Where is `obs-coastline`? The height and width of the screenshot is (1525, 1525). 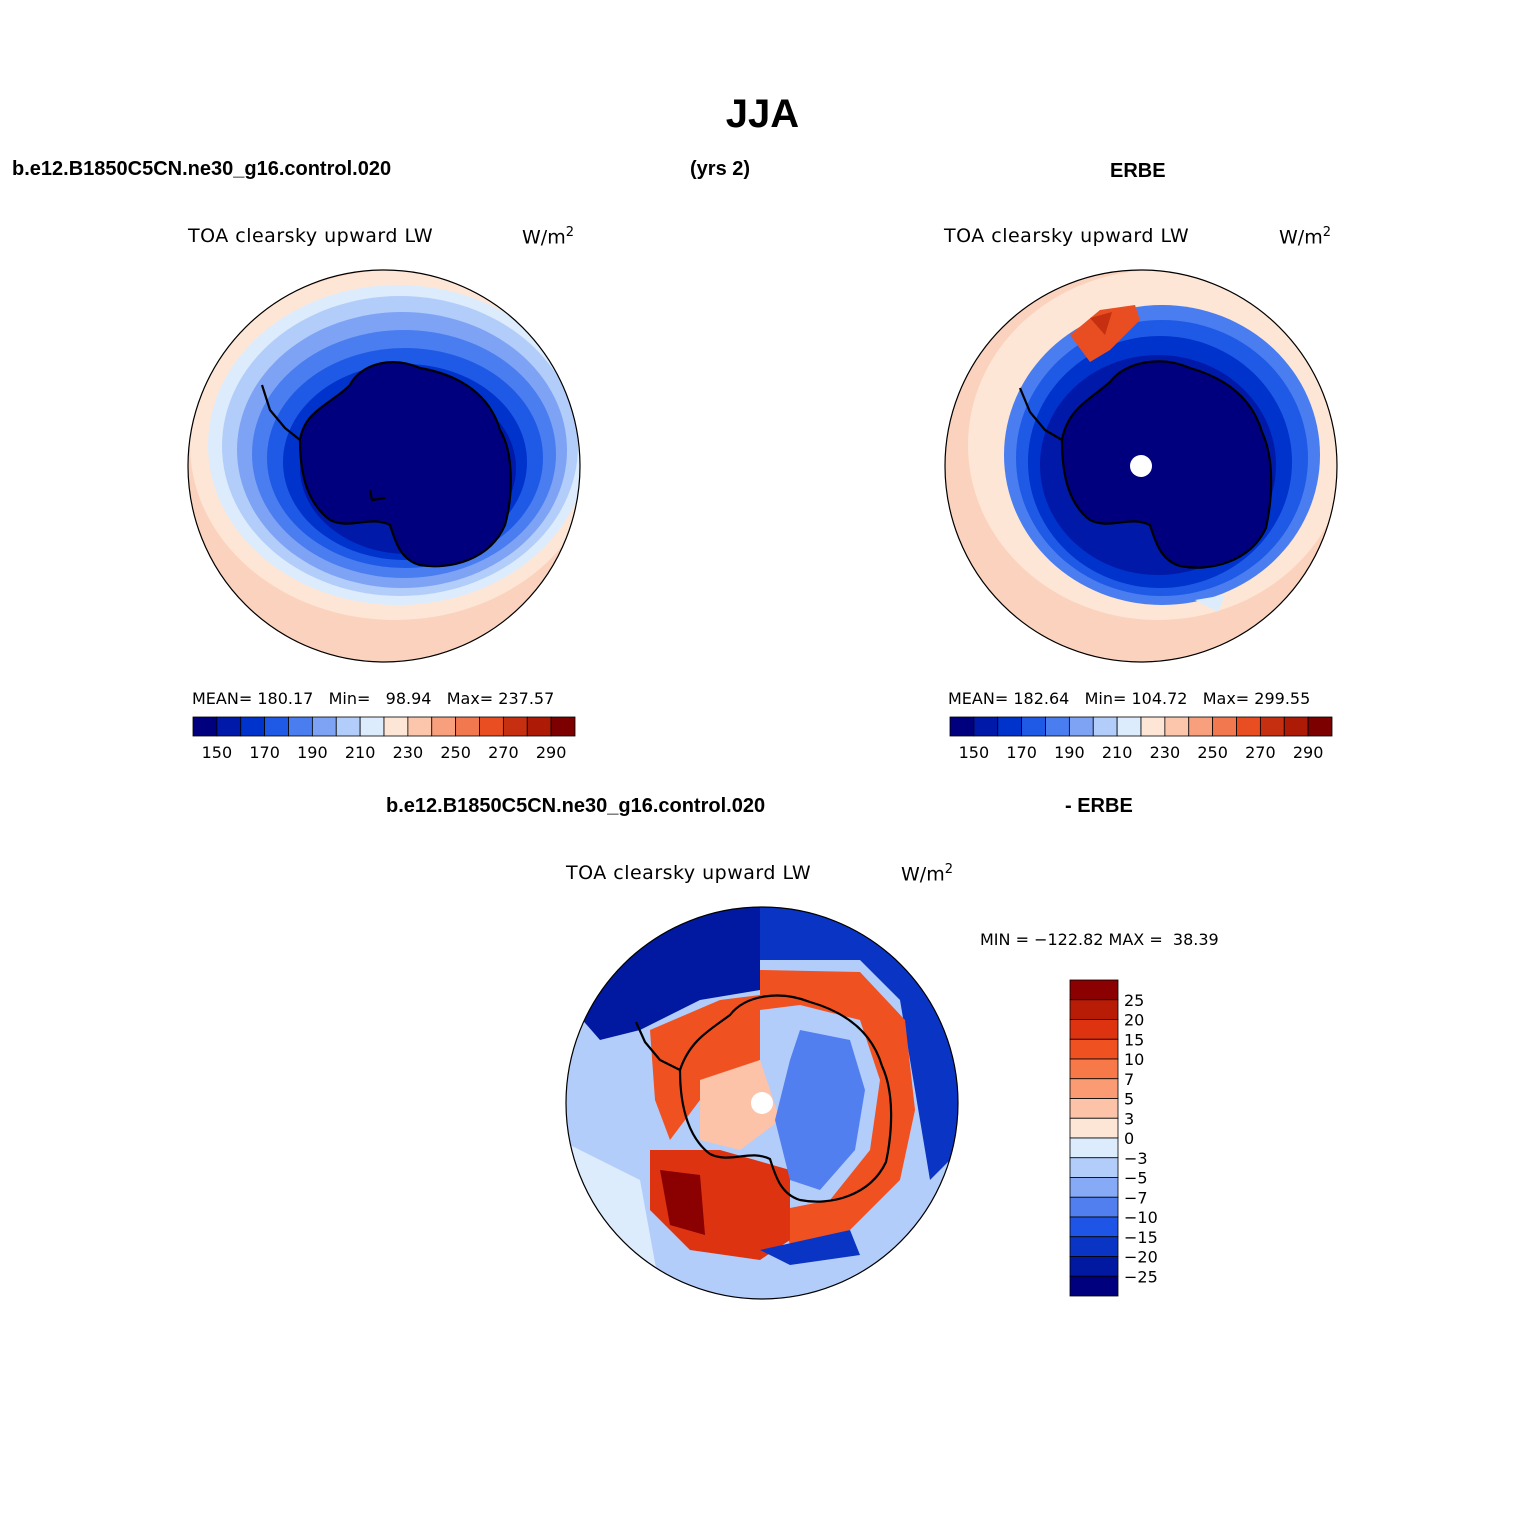 obs-coastline is located at coordinates (1145, 464).